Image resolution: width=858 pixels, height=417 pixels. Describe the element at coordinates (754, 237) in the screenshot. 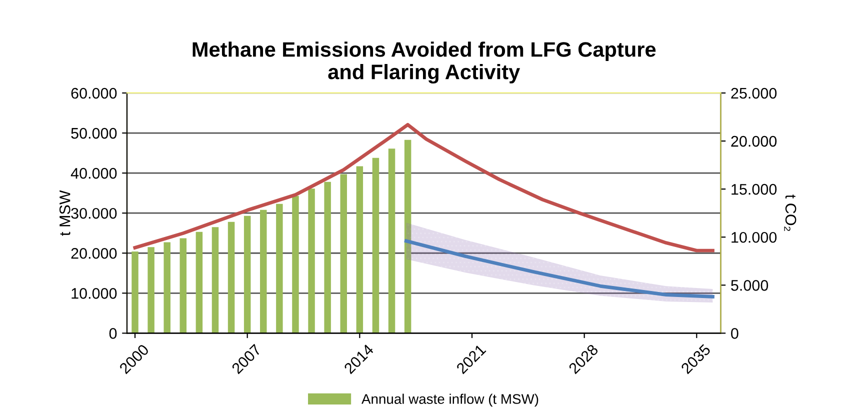

I see `y2-tick-label: 10.000` at that location.